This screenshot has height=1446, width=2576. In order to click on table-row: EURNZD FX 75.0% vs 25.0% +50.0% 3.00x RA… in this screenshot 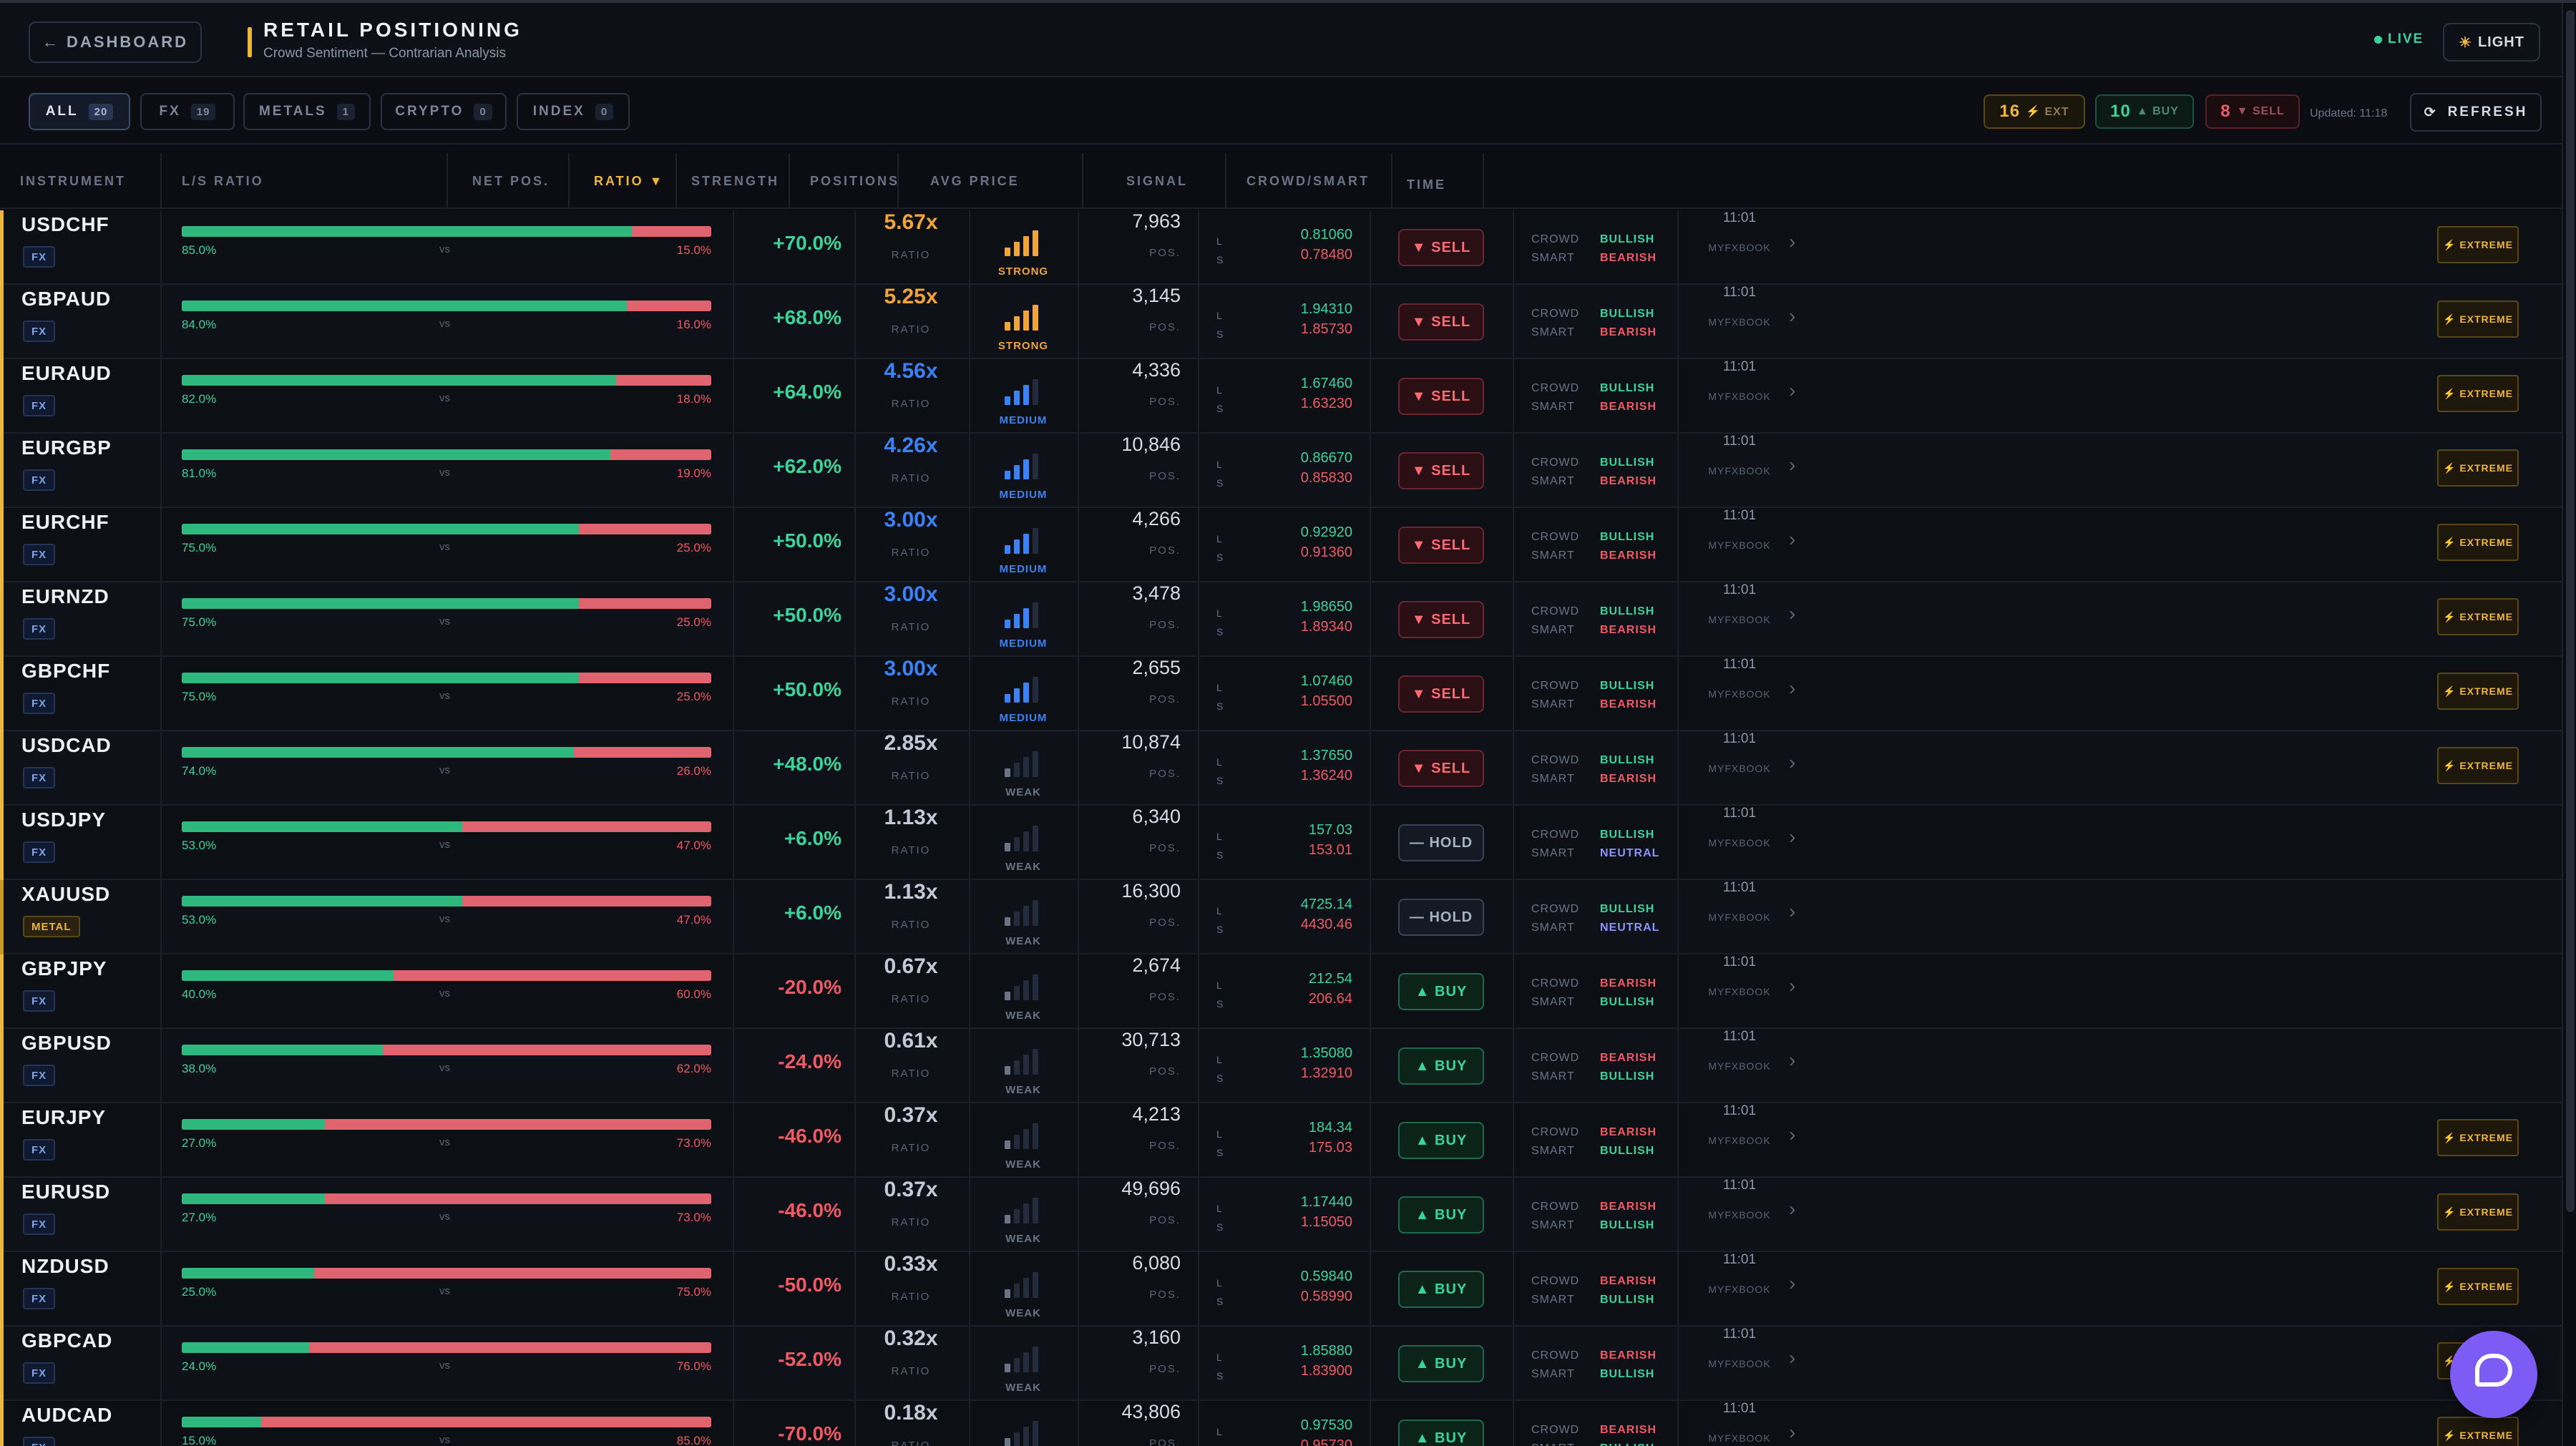, I will do `click(1288, 619)`.